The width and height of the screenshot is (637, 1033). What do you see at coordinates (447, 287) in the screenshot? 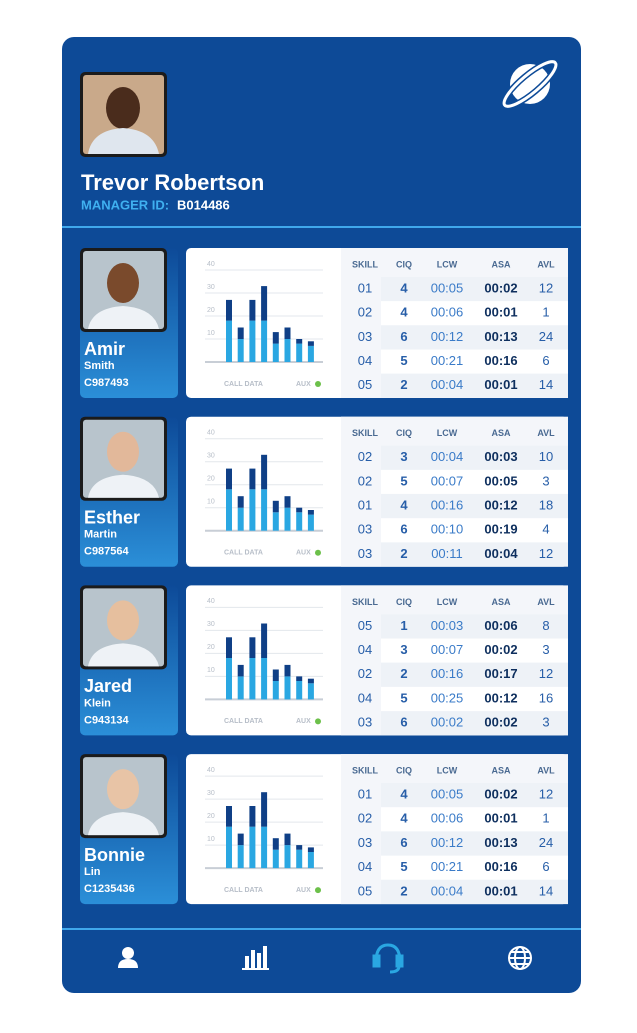
I see `table-cell: 00:05` at bounding box center [447, 287].